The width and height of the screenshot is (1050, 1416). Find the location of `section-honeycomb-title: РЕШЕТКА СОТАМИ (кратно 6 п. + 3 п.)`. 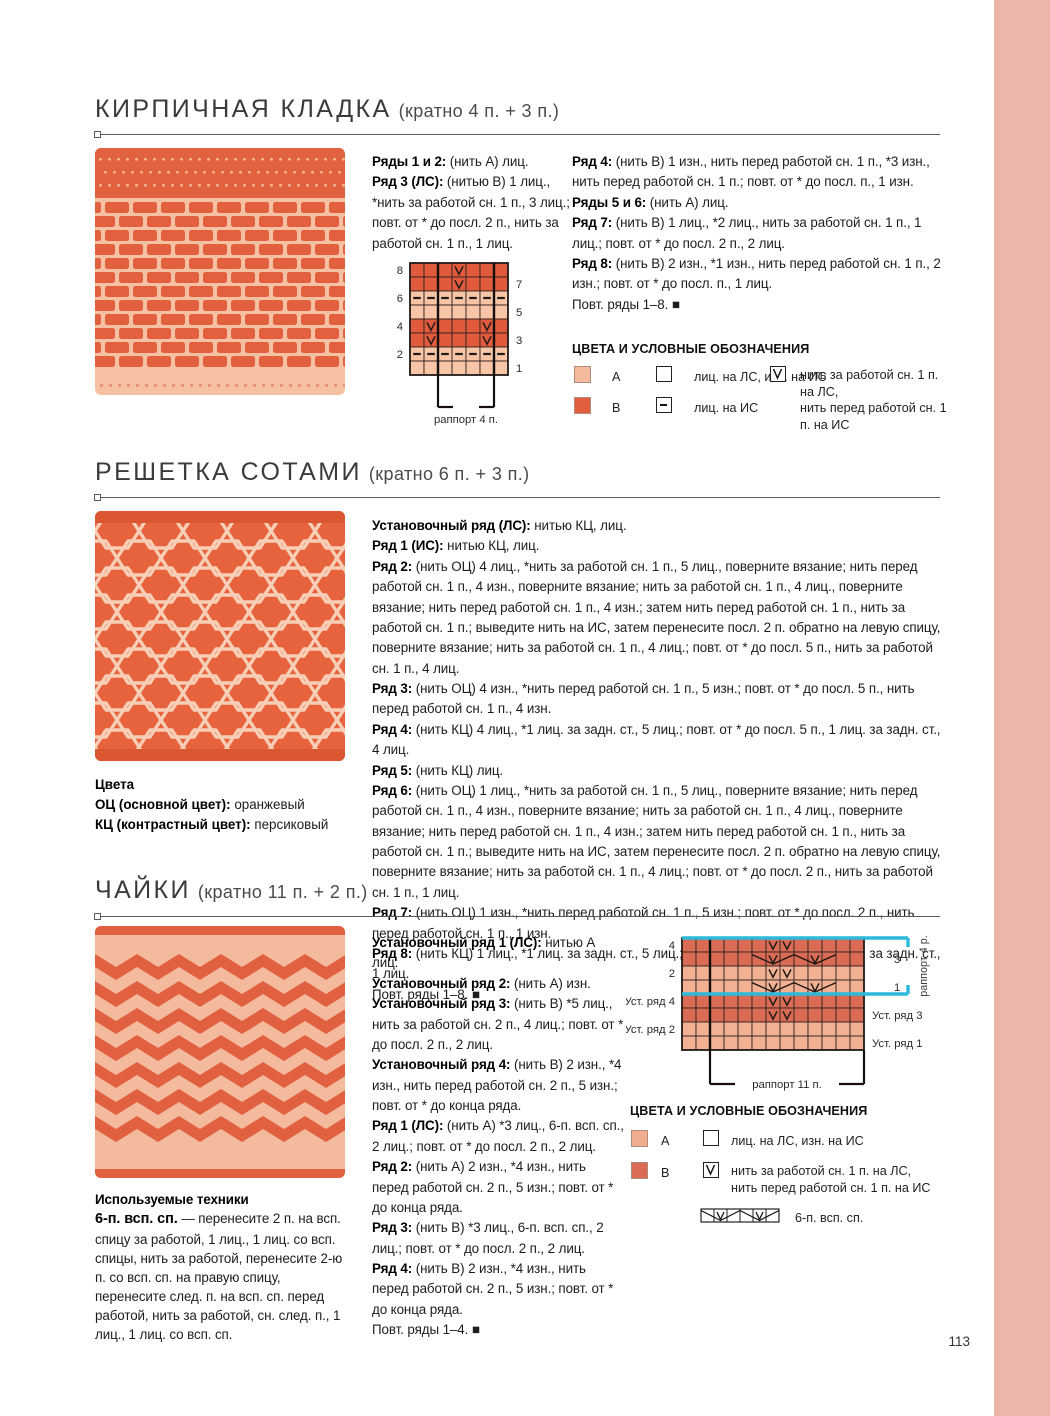

section-honeycomb-title: РЕШЕТКА СОТАМИ (кратно 6 п. + 3 п.) is located at coordinates (312, 472).